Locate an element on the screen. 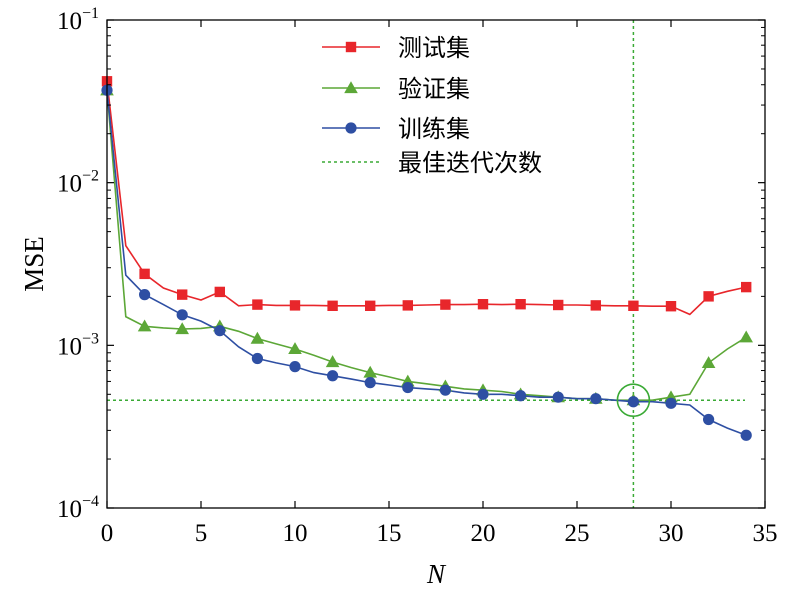 This screenshot has width=800, height=594. legend-item-best-iteration: 最佳迭代次数 is located at coordinates (432, 163).